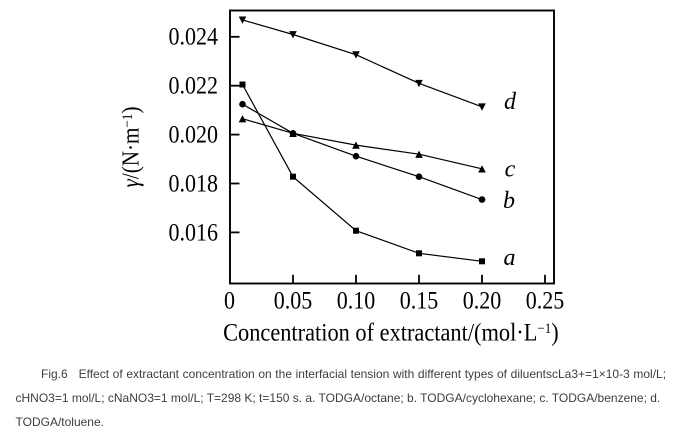 Image resolution: width=683 pixels, height=433 pixels. I want to click on svg-text: 0.018, so click(193, 184).